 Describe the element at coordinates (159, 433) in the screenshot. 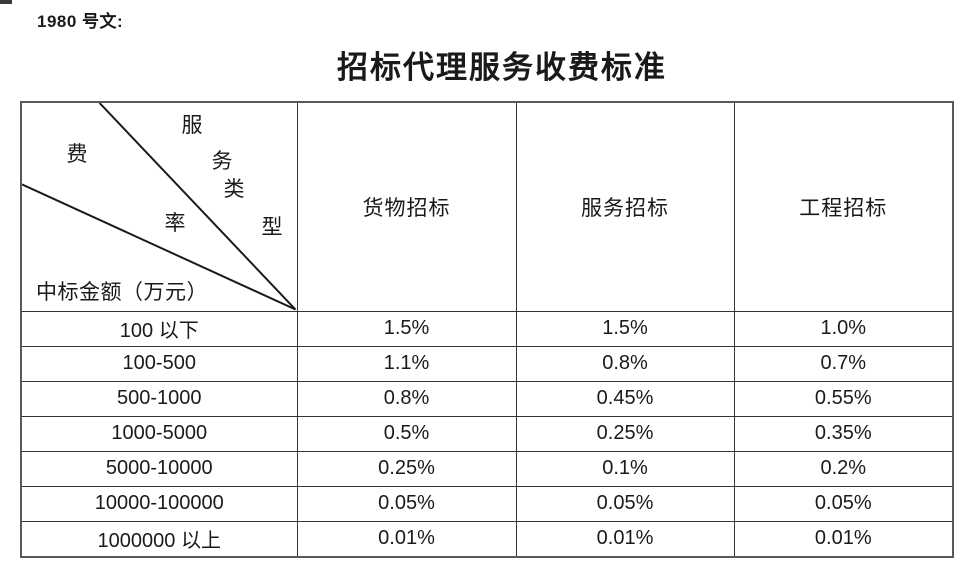

I see `row-label: 1000-5000` at that location.